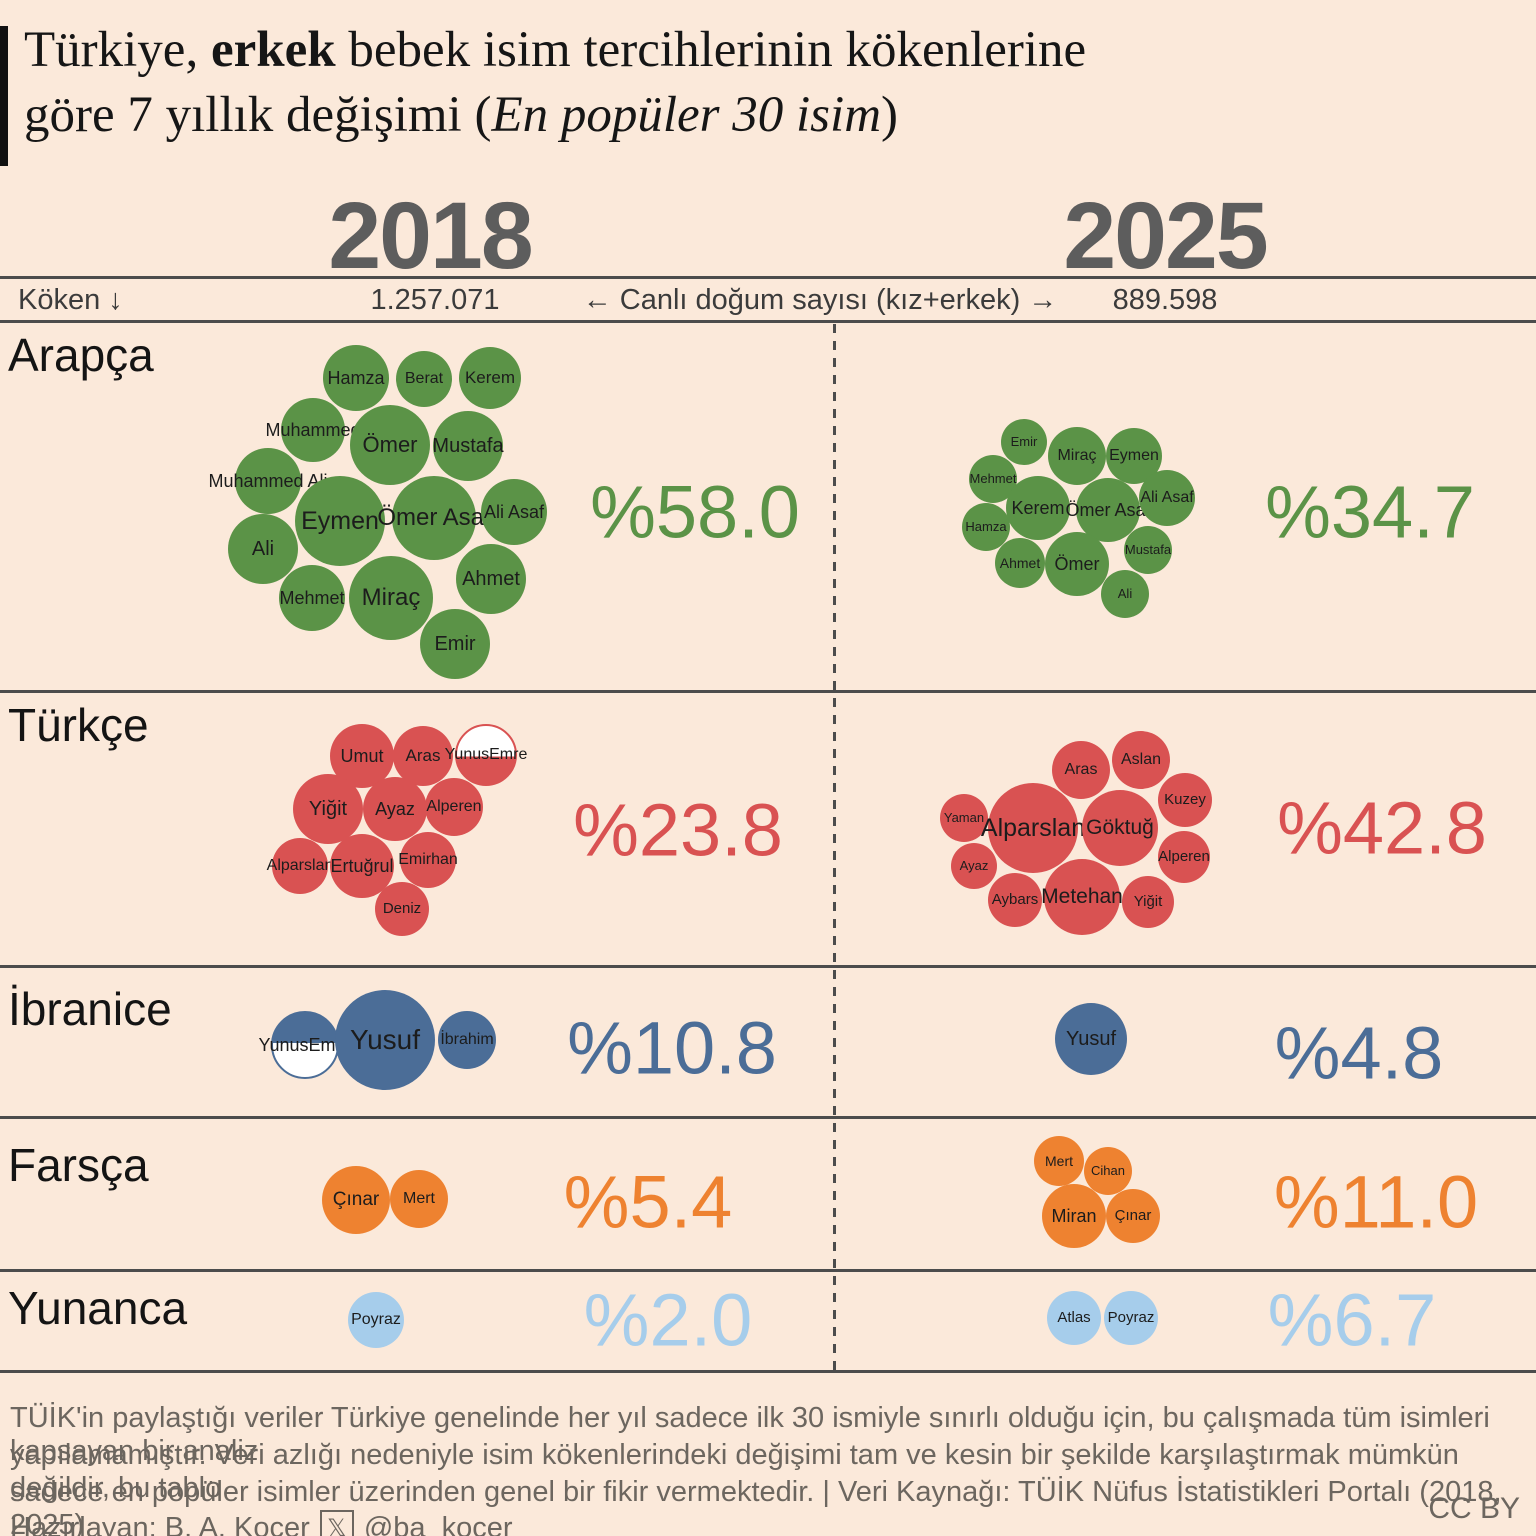 The width and height of the screenshot is (1536, 1536). Describe the element at coordinates (430, 236) in the screenshot. I see `column-header-2018: 2018` at that location.